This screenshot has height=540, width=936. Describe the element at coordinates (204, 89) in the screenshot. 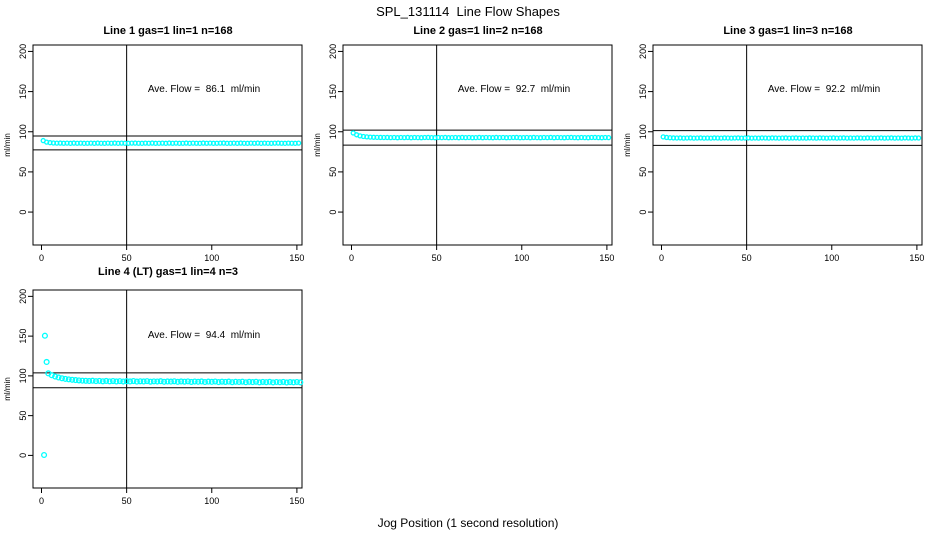

I see `ave-flow-annotation-line-1: Ave. Flow = 86.1 ml/min` at that location.